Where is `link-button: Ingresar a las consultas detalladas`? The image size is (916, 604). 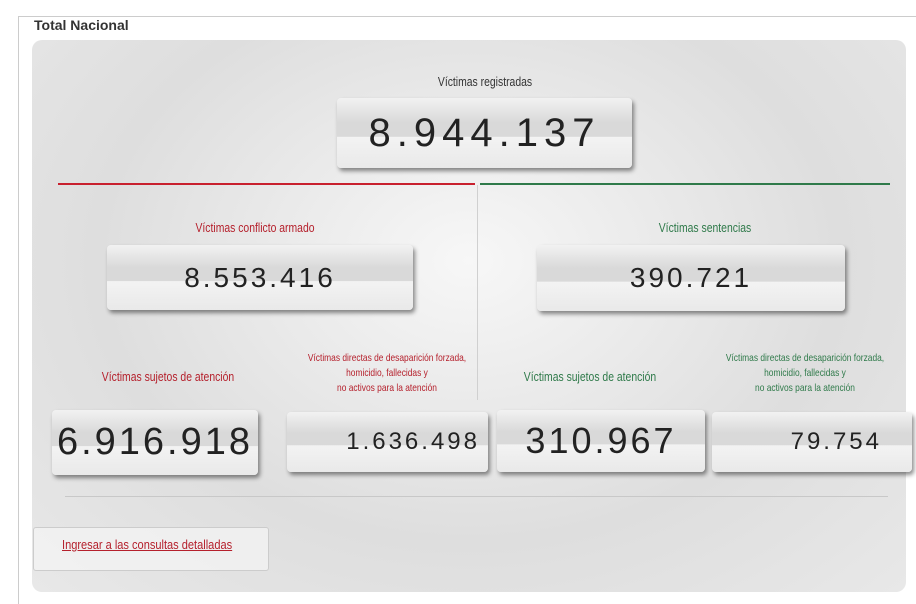
link-button: Ingresar a las consultas detalladas is located at coordinates (151, 549).